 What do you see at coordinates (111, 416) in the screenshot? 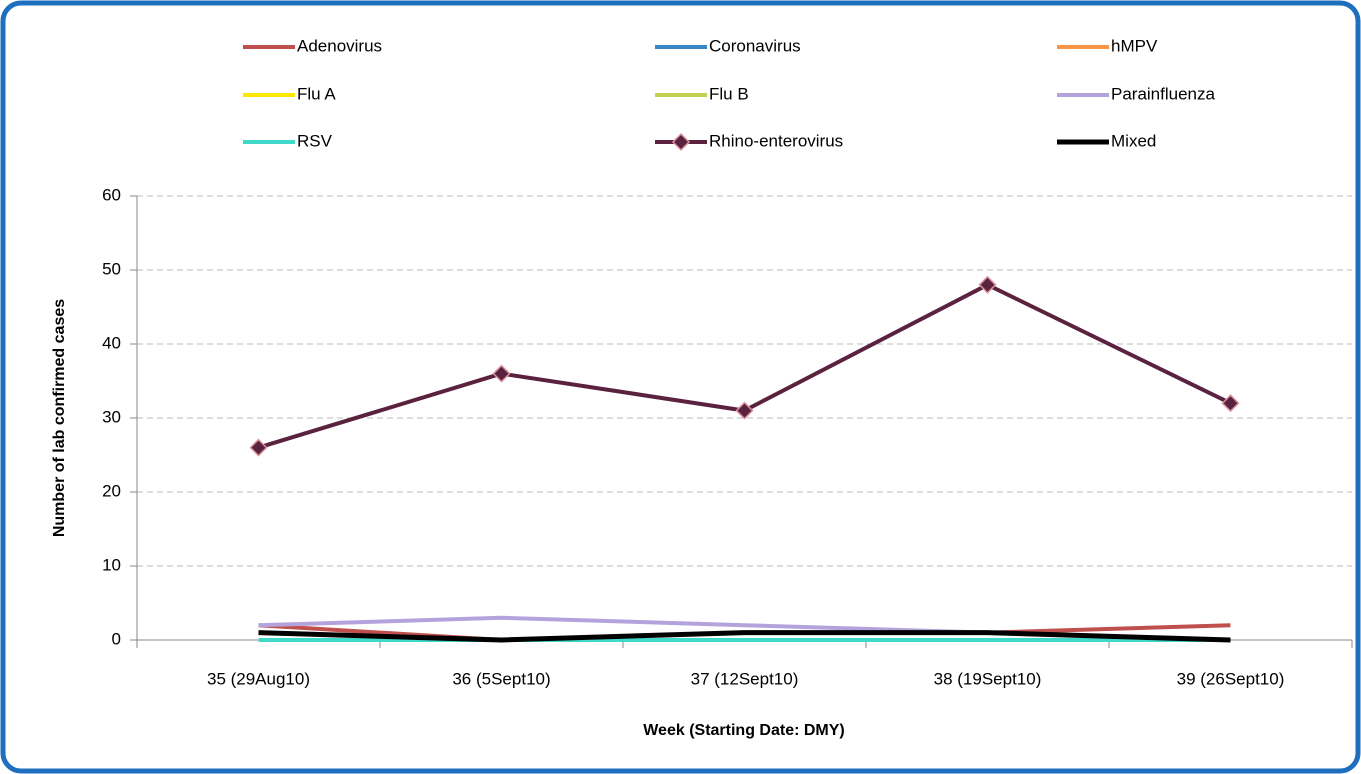
I see `y-tick-label: 30` at bounding box center [111, 416].